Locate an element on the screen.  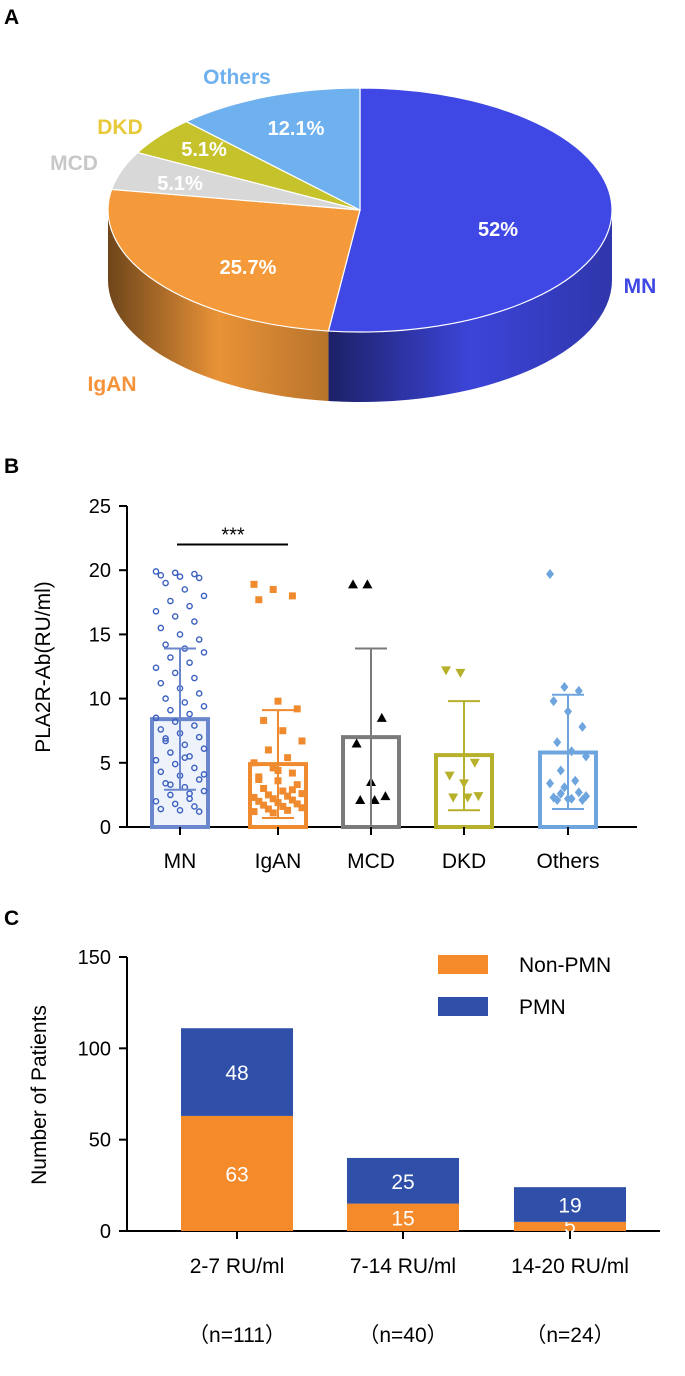
pie-slice-igan is located at coordinates (234, 260).